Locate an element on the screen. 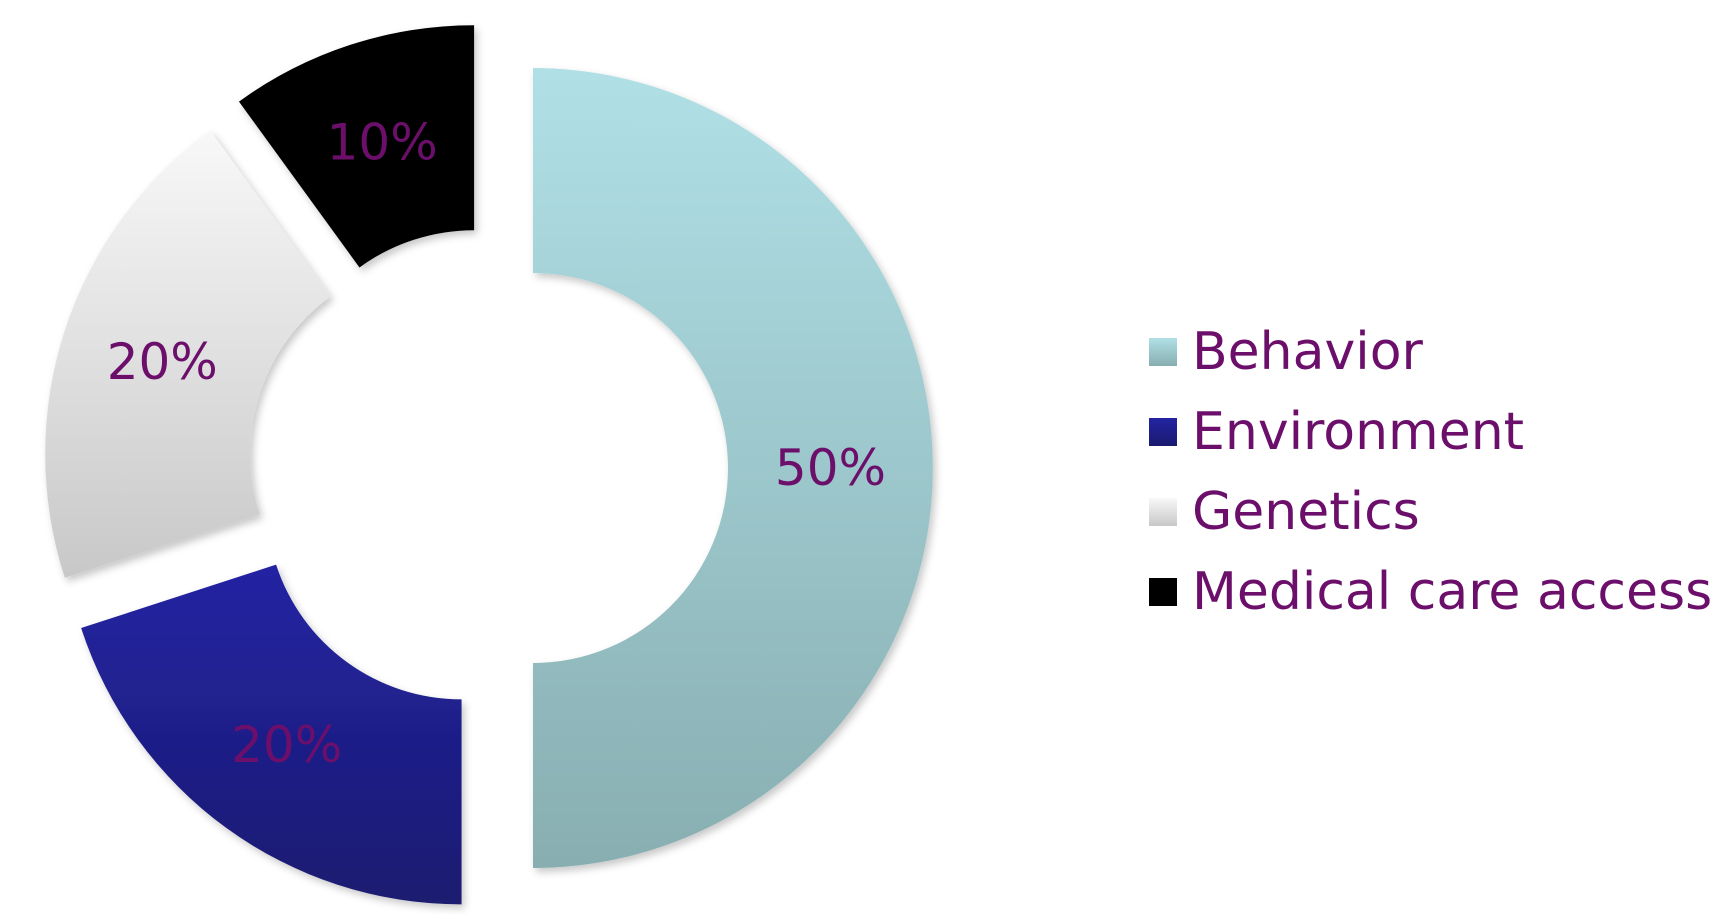 This screenshot has height=914, width=1729. slice-medical-care-access is located at coordinates (356, 146).